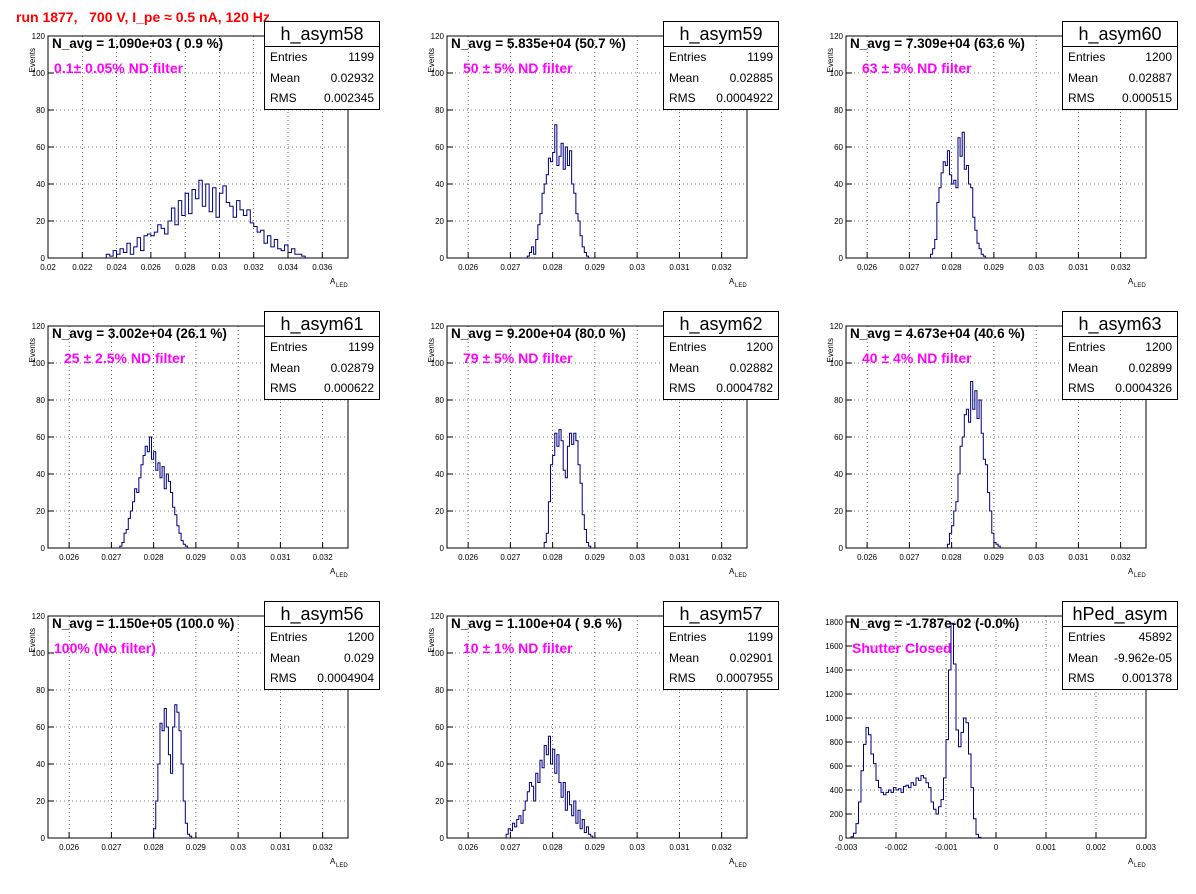 Image resolution: width=1196 pixels, height=894 pixels. Describe the element at coordinates (322, 645) in the screenshot. I see `stats-box: h_asym56 Entries 1200 Mean 0.029 RMS 0.0004904` at that location.